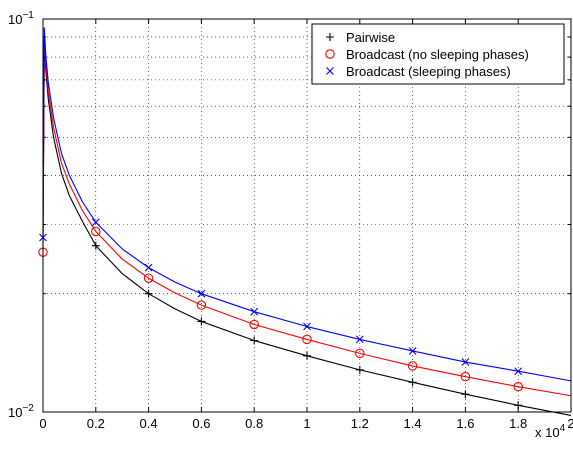  I want to click on x-tick-label: 0.2, so click(96, 423).